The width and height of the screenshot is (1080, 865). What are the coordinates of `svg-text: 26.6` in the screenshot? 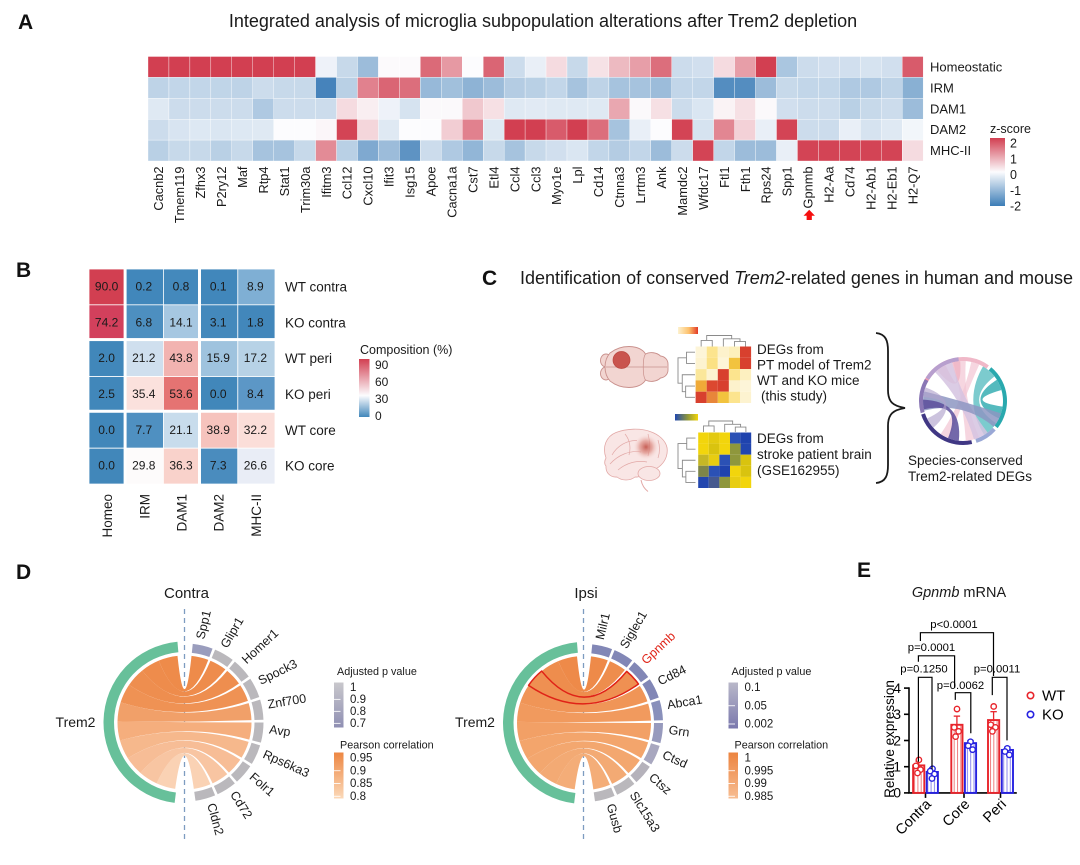 It's located at (256, 466).